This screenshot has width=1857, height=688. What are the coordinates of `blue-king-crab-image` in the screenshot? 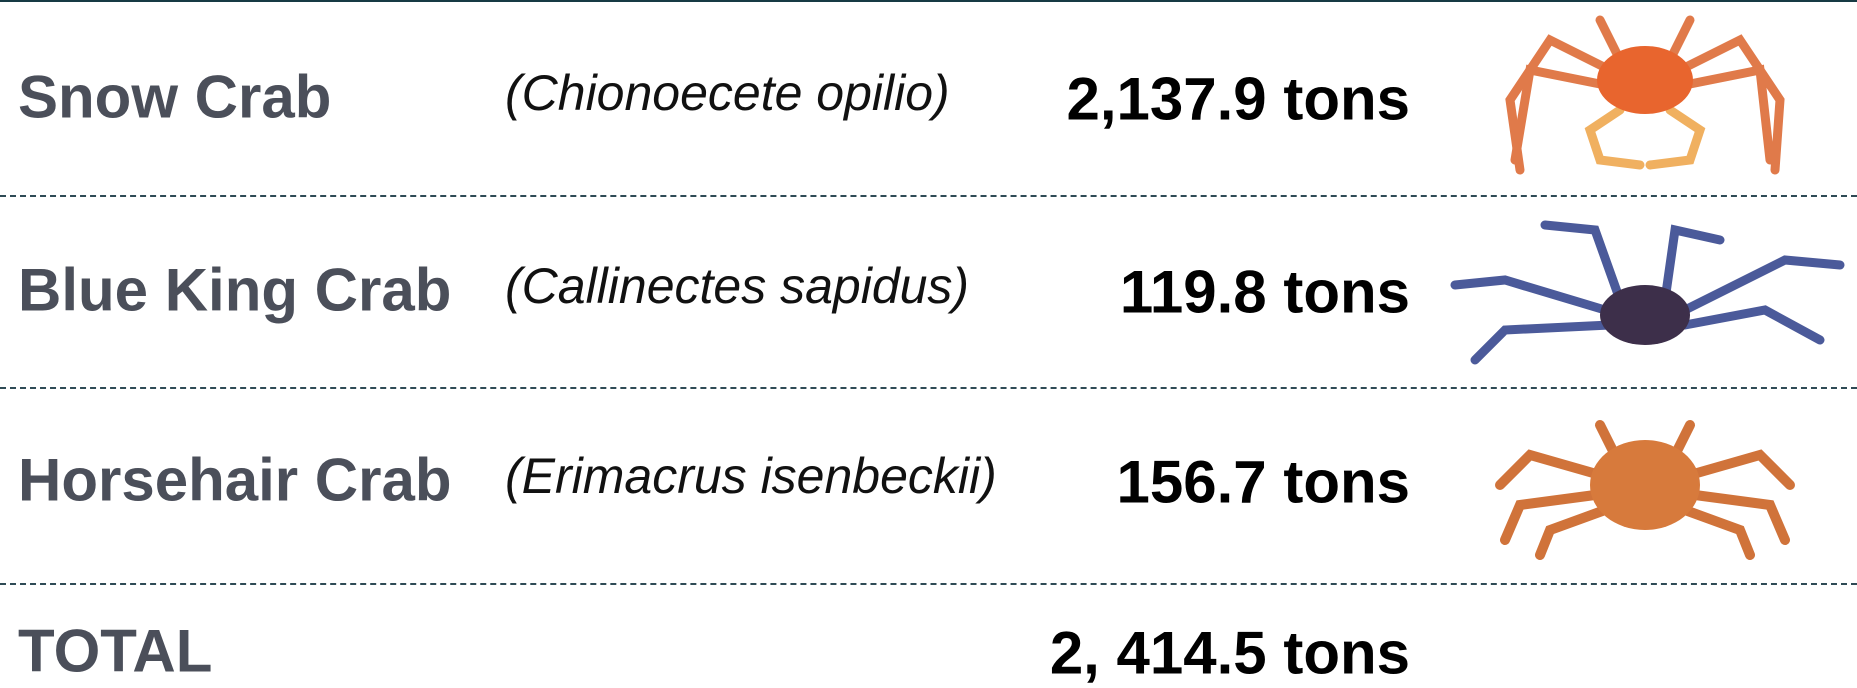 It's located at (1647, 292).